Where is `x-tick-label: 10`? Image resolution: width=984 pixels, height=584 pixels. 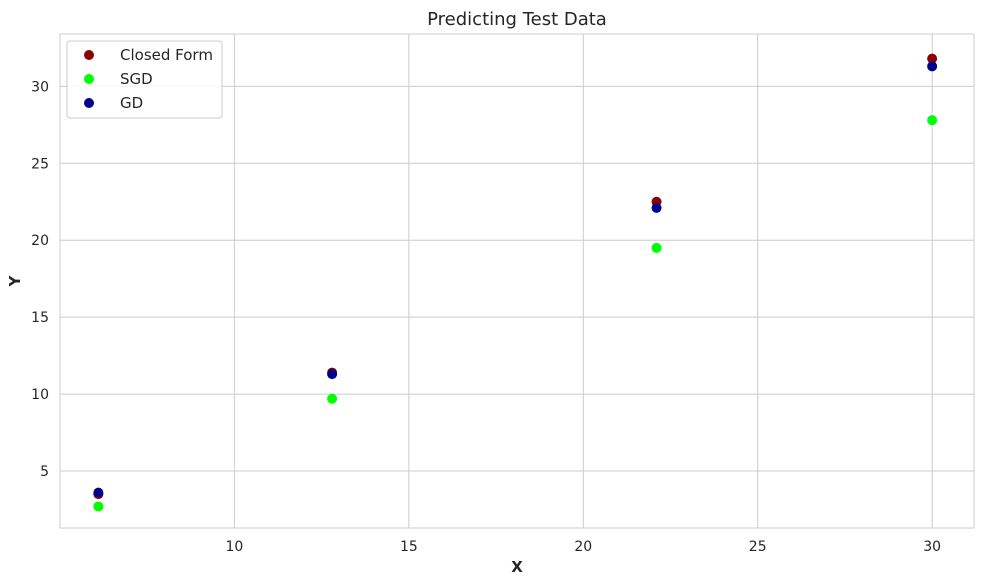
x-tick-label: 10 is located at coordinates (235, 547).